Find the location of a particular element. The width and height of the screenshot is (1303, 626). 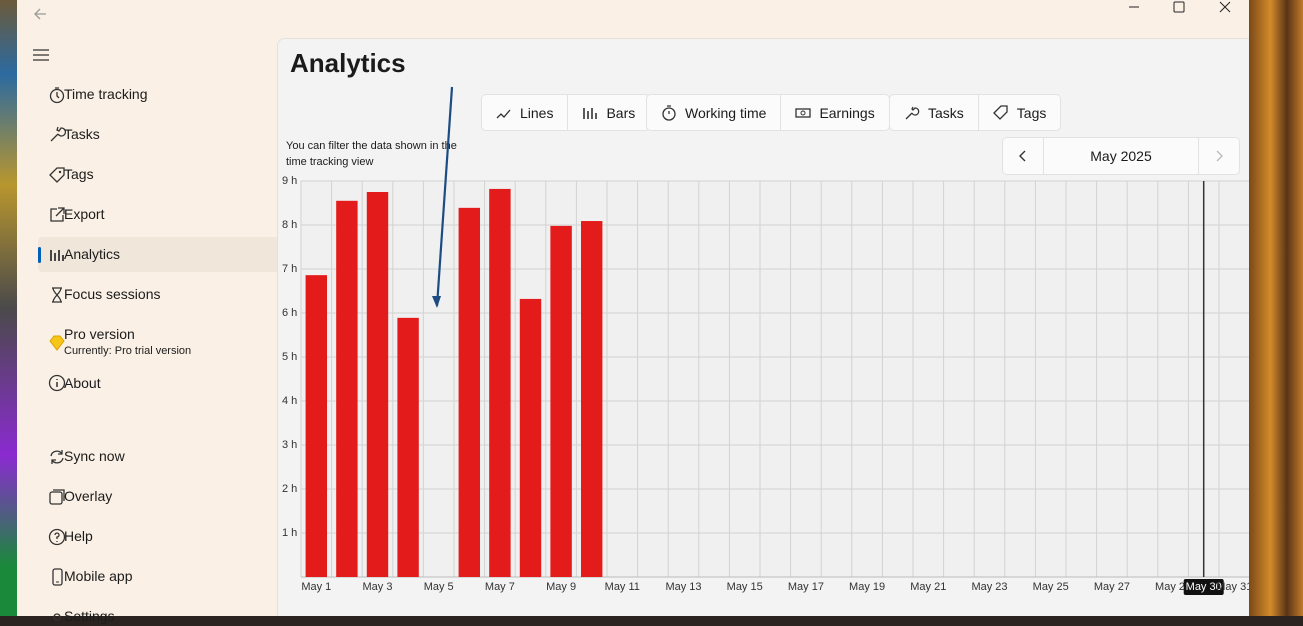

y-tick-label: 3 h is located at coordinates (289, 445).